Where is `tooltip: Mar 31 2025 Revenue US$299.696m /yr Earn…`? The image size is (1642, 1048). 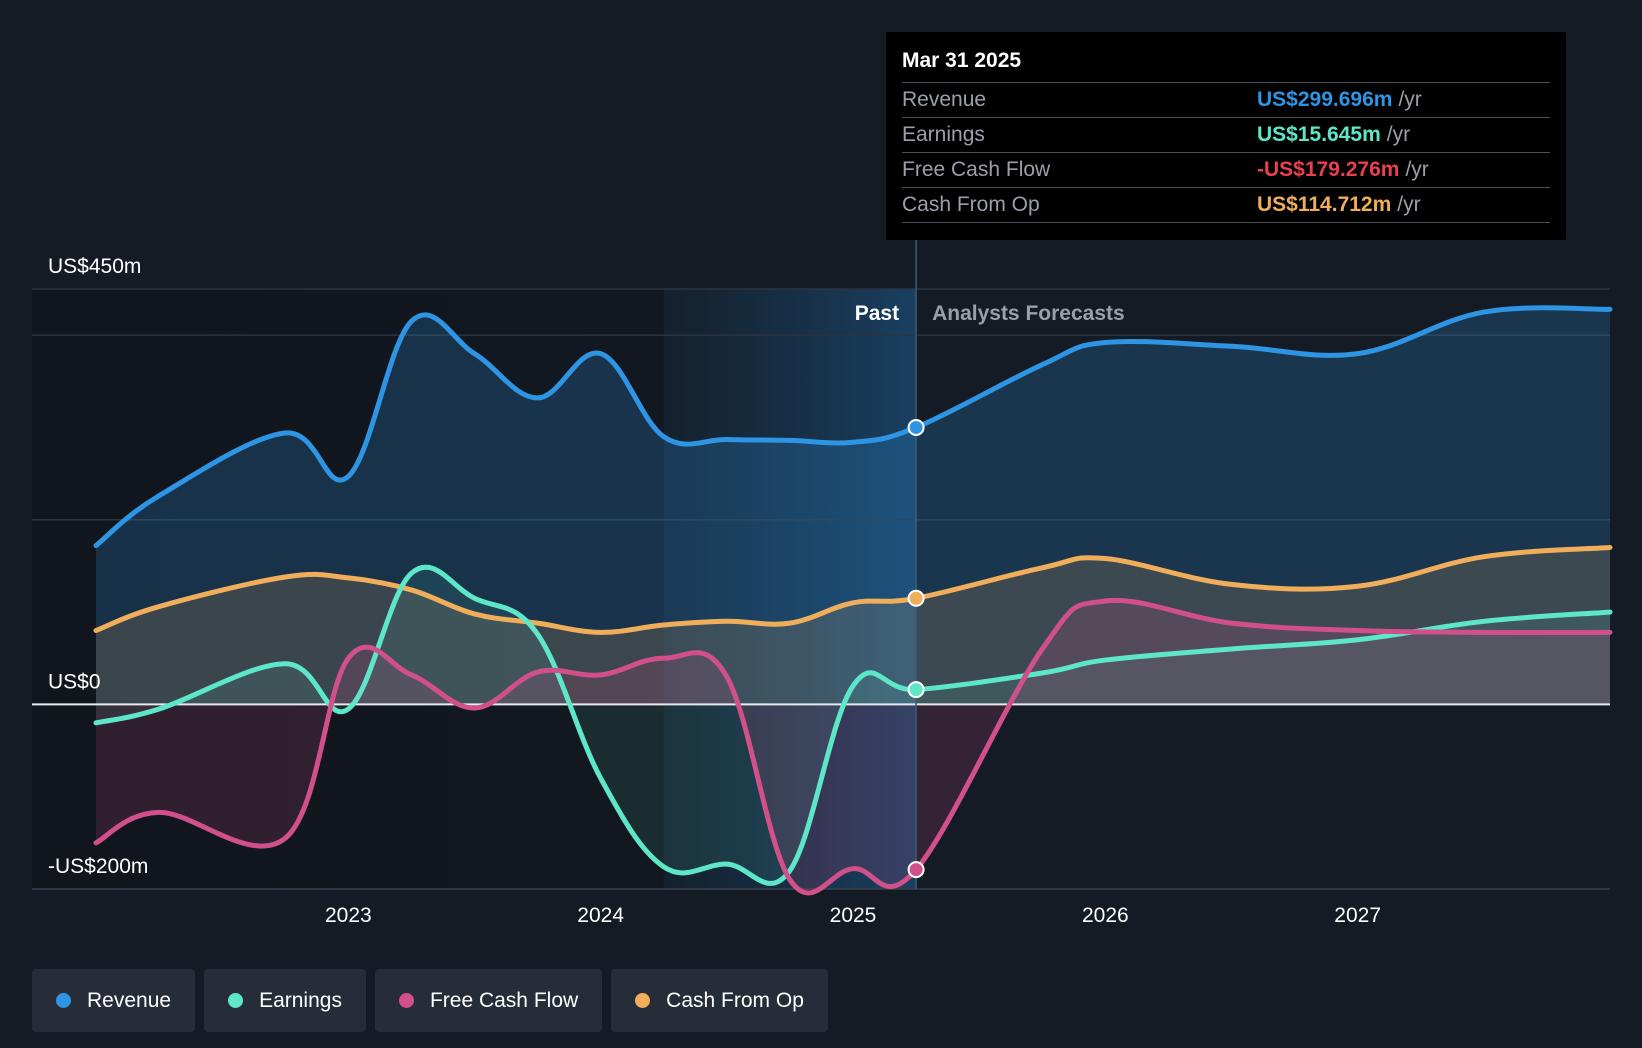 tooltip: Mar 31 2025 Revenue US$299.696m /yr Earn… is located at coordinates (1226, 136).